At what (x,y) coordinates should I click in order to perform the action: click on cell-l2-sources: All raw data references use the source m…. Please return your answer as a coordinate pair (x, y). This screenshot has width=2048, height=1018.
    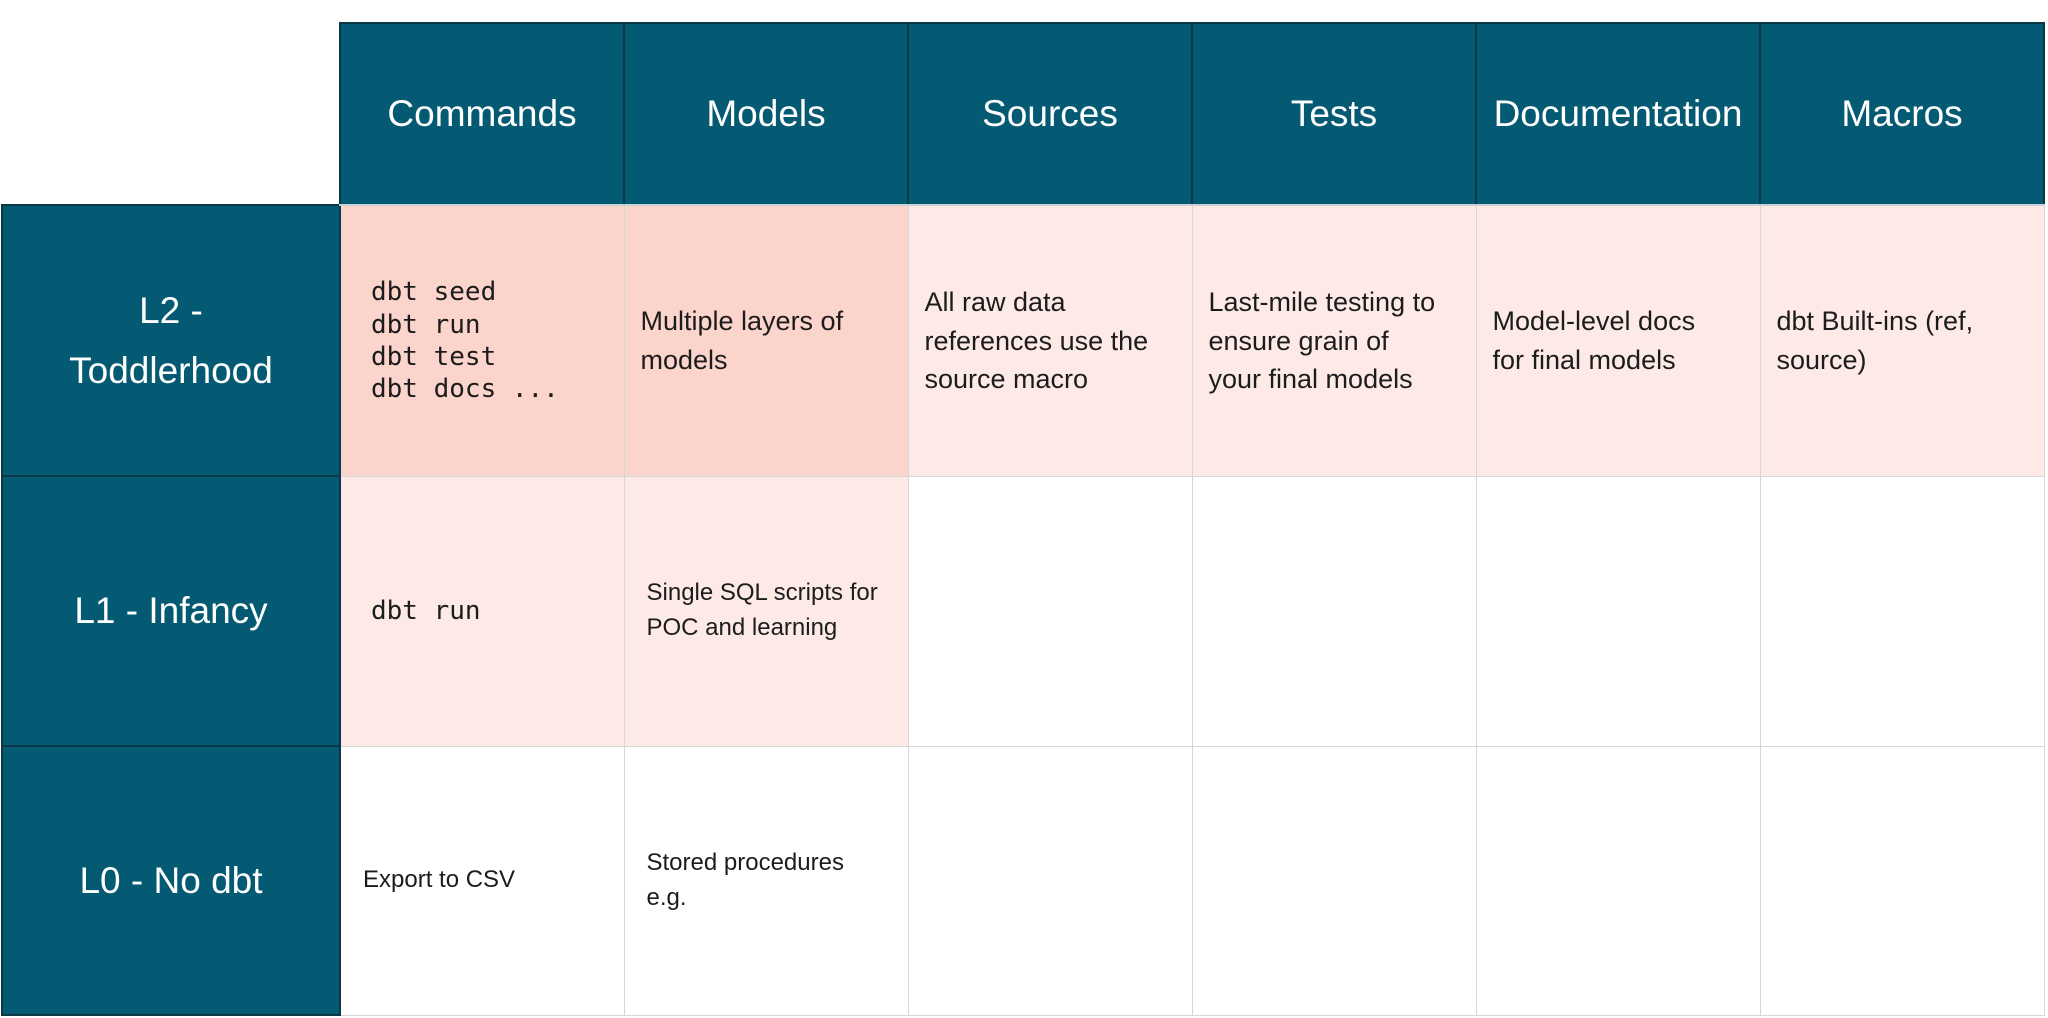
    Looking at the image, I should click on (1050, 340).